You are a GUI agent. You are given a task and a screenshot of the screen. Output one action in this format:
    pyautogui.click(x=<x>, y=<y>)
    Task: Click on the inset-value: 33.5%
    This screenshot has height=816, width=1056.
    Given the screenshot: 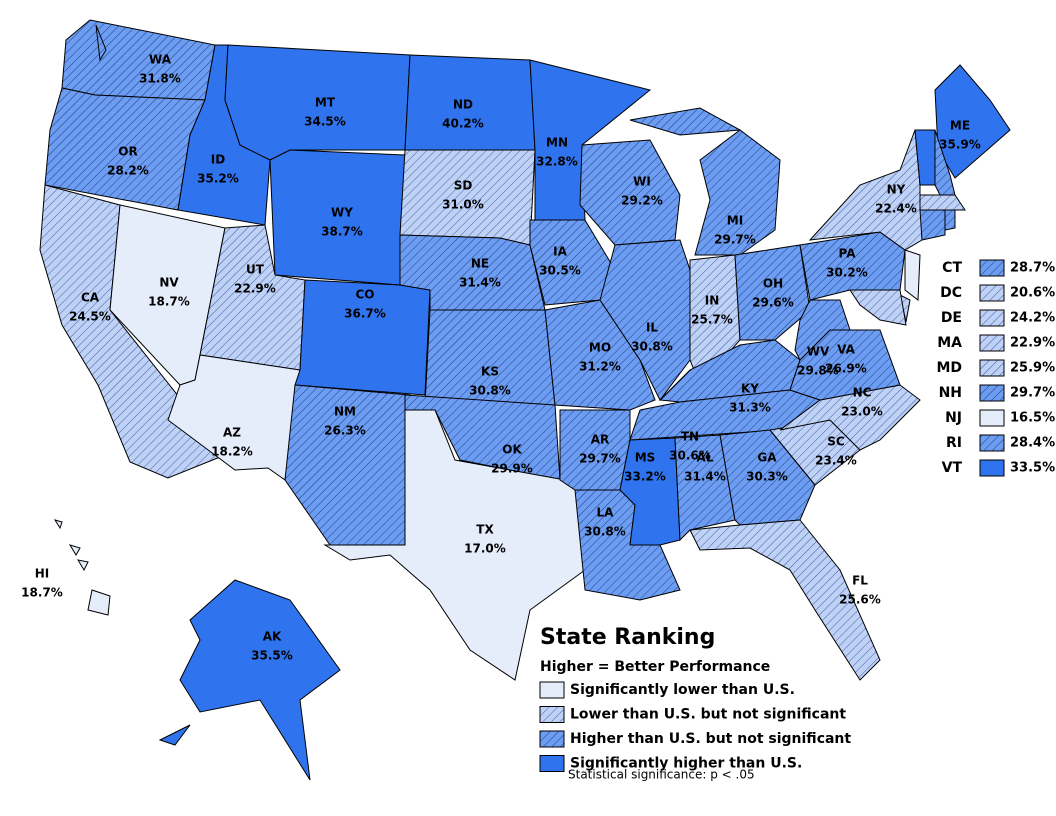 What is the action you would take?
    pyautogui.click(x=1032, y=468)
    